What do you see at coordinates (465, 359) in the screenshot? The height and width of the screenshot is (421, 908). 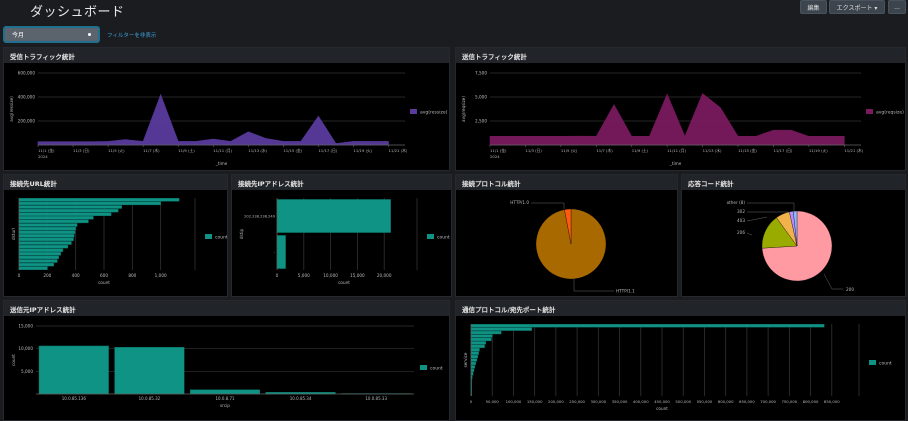 I see `y-axis-label: service` at bounding box center [465, 359].